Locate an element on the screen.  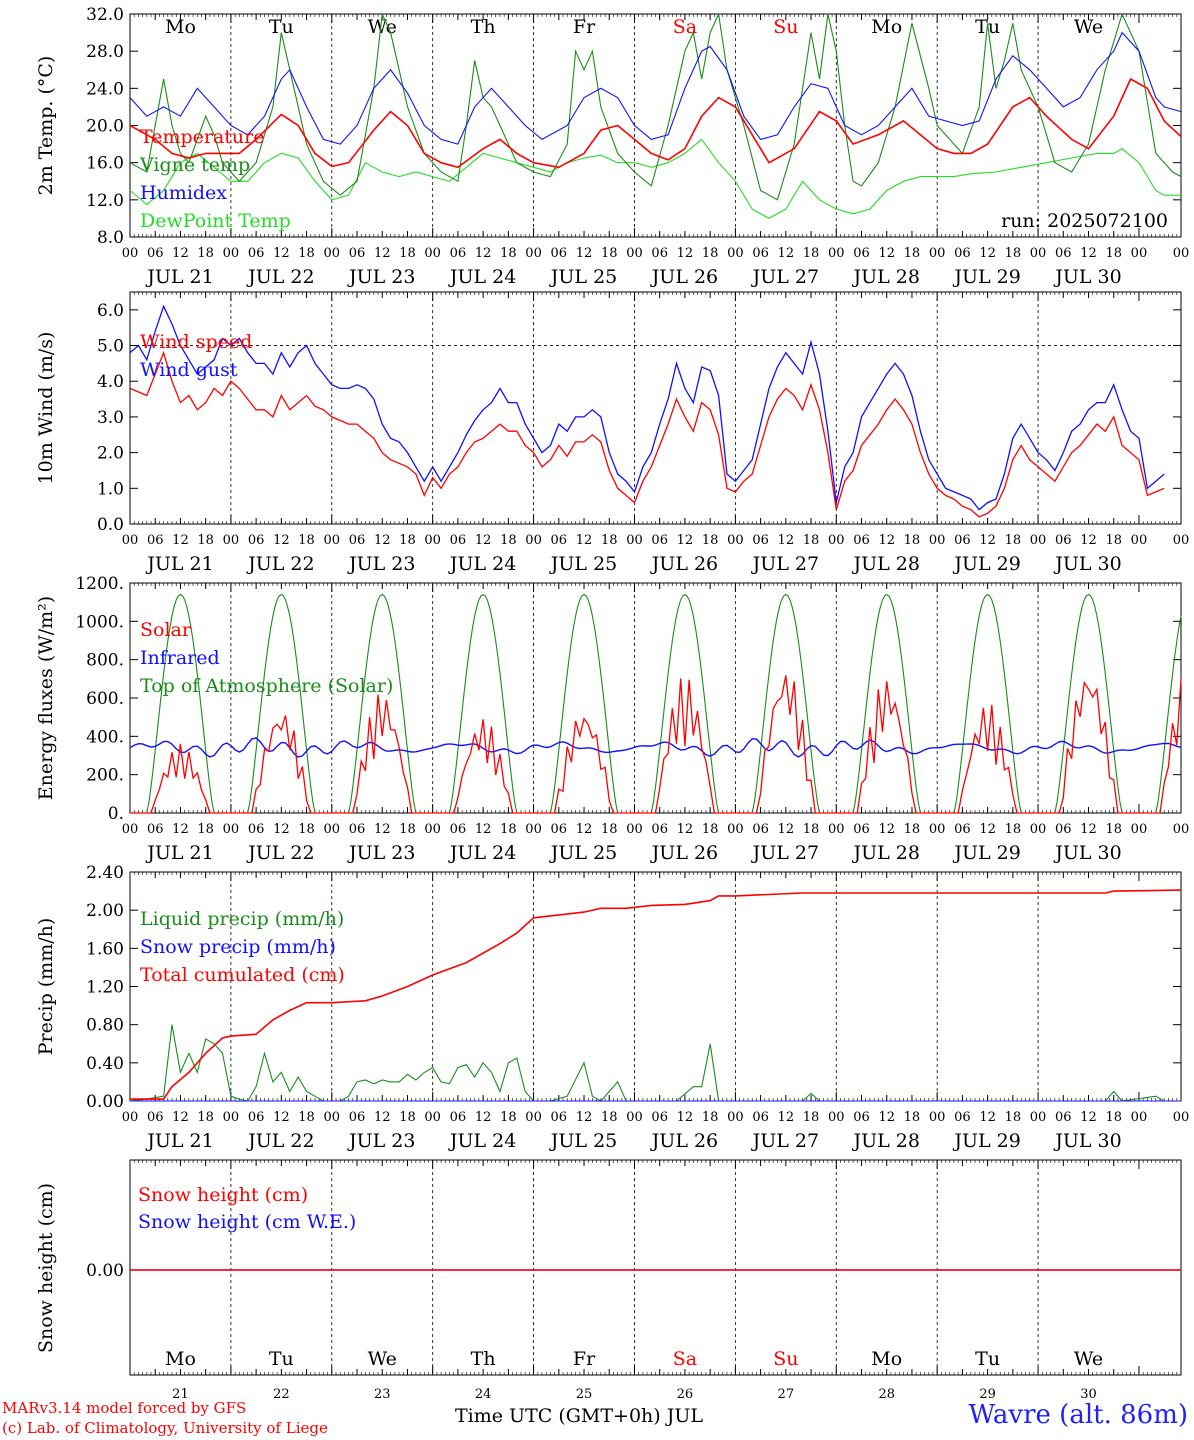
y-tick-label: 0.40 is located at coordinates (105, 1064).